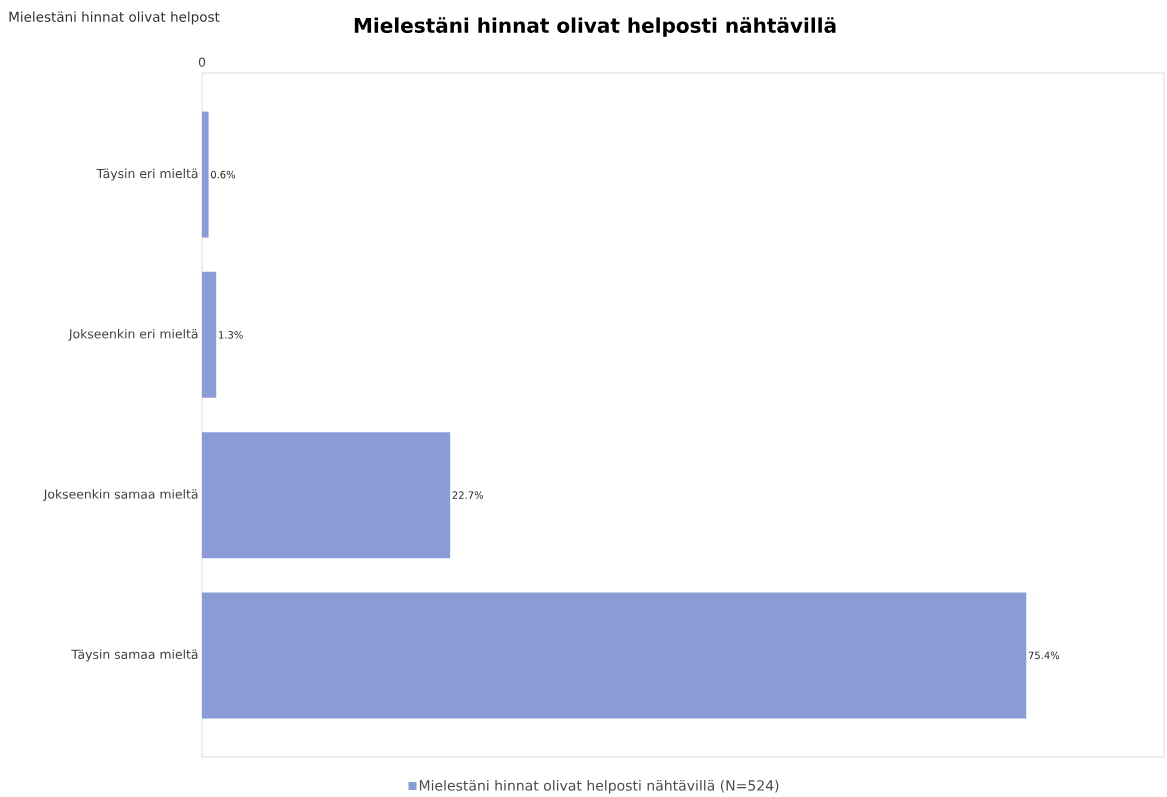 This screenshot has width=1167, height=797. I want to click on data-label: 22.7%, so click(468, 495).